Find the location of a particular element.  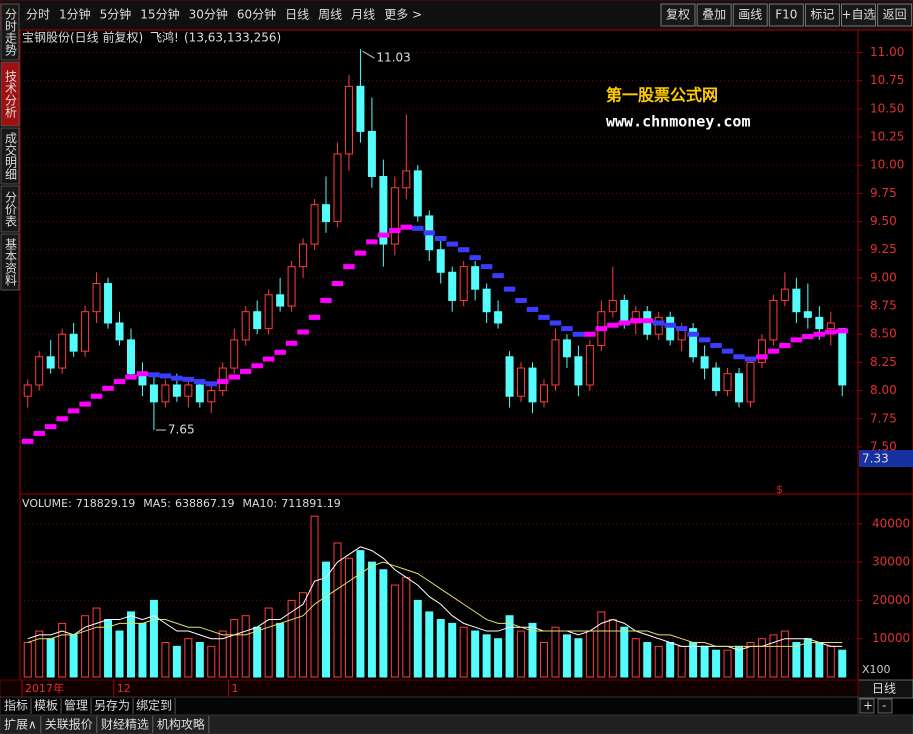

zoom-out is located at coordinates (885, 706).